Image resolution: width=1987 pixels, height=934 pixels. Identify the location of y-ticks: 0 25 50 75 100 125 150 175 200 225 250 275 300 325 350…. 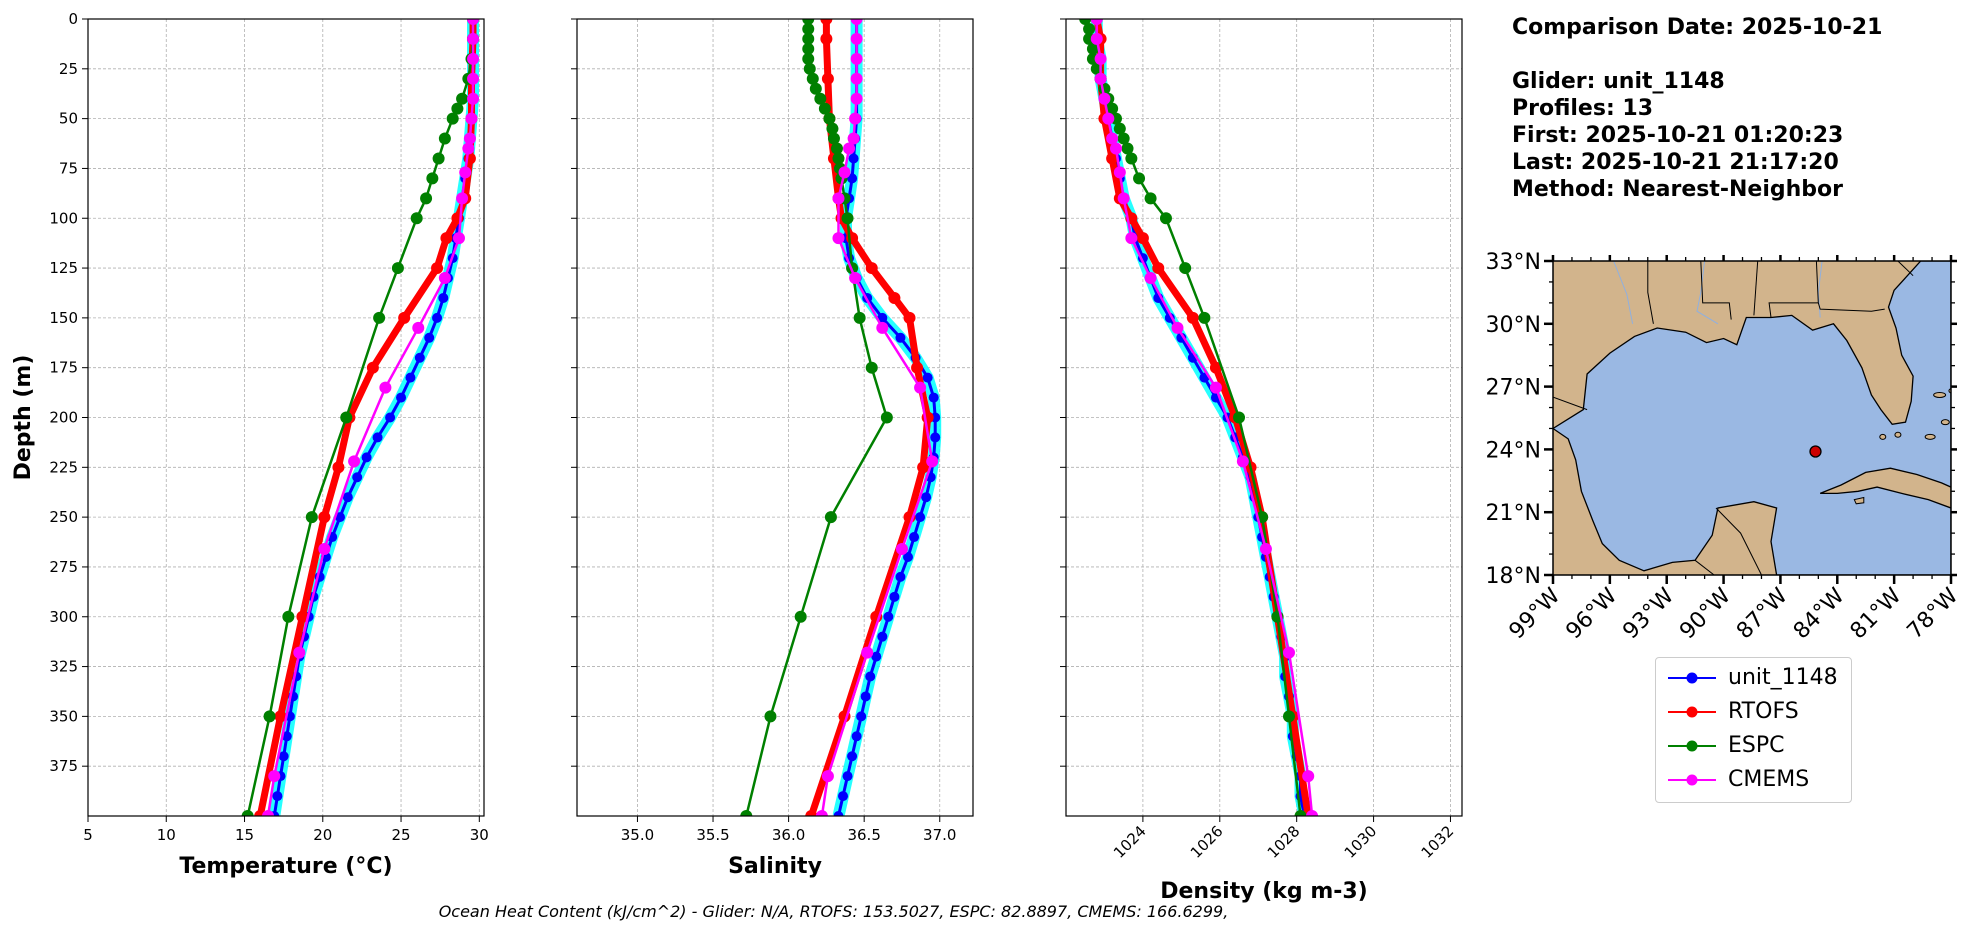
(68, 392).